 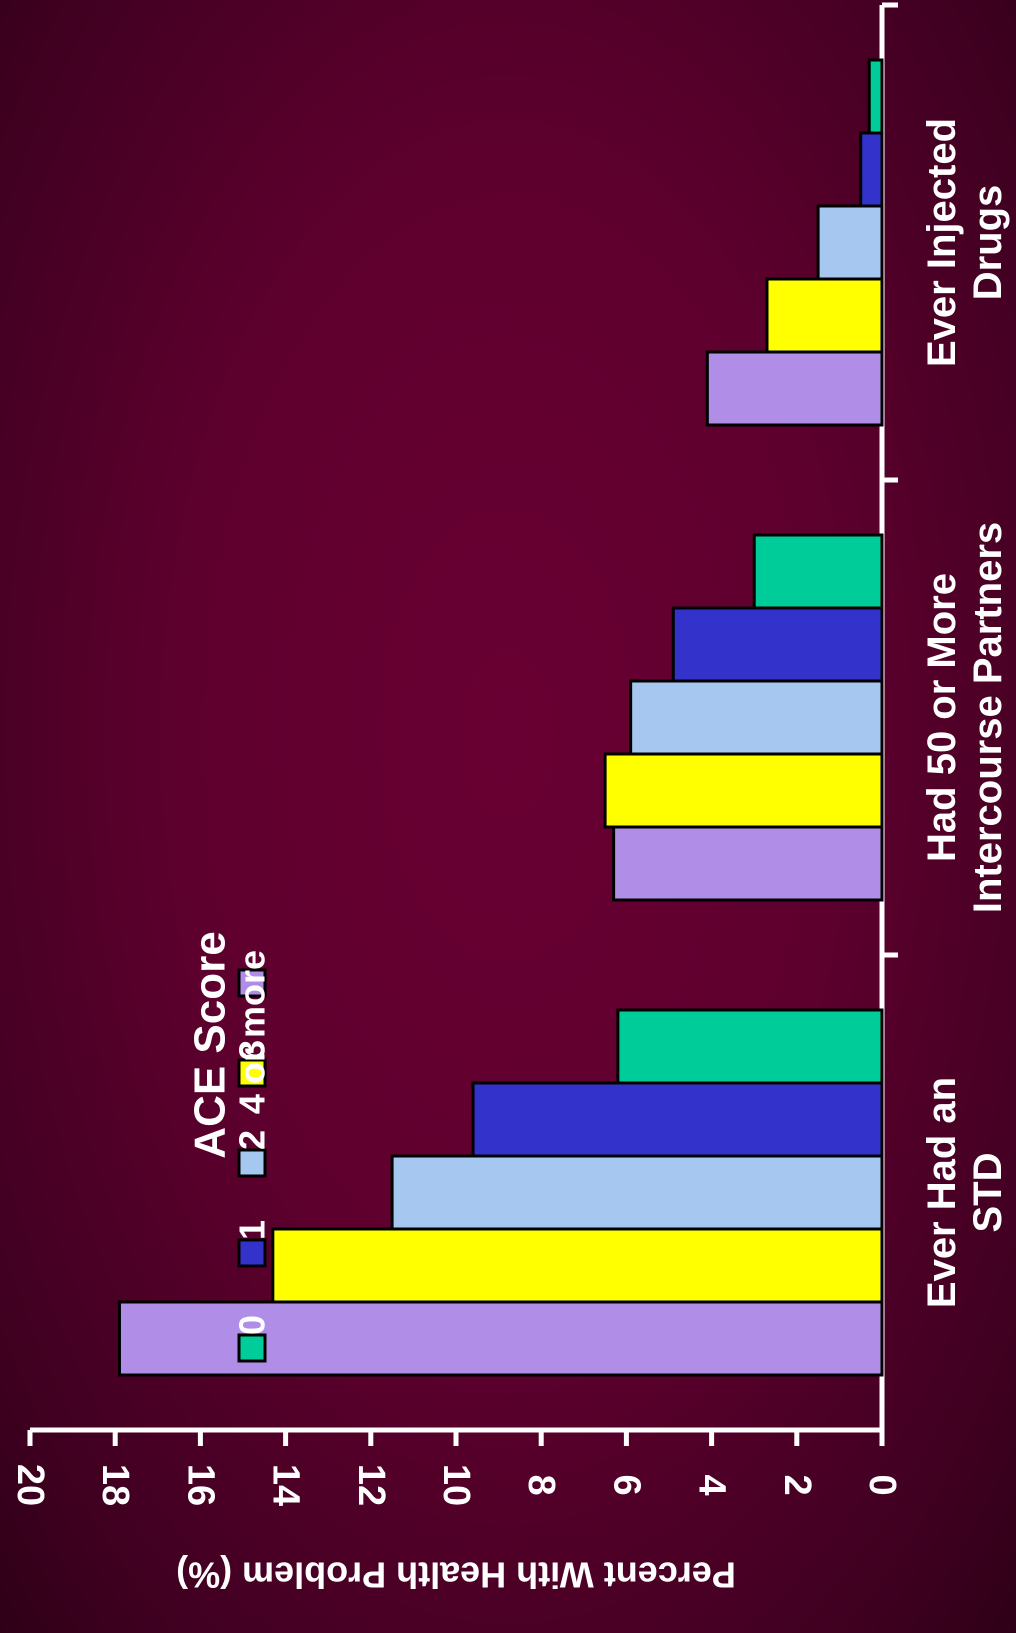 What do you see at coordinates (777, 644) in the screenshot?
I see `bar-1-cat2` at bounding box center [777, 644].